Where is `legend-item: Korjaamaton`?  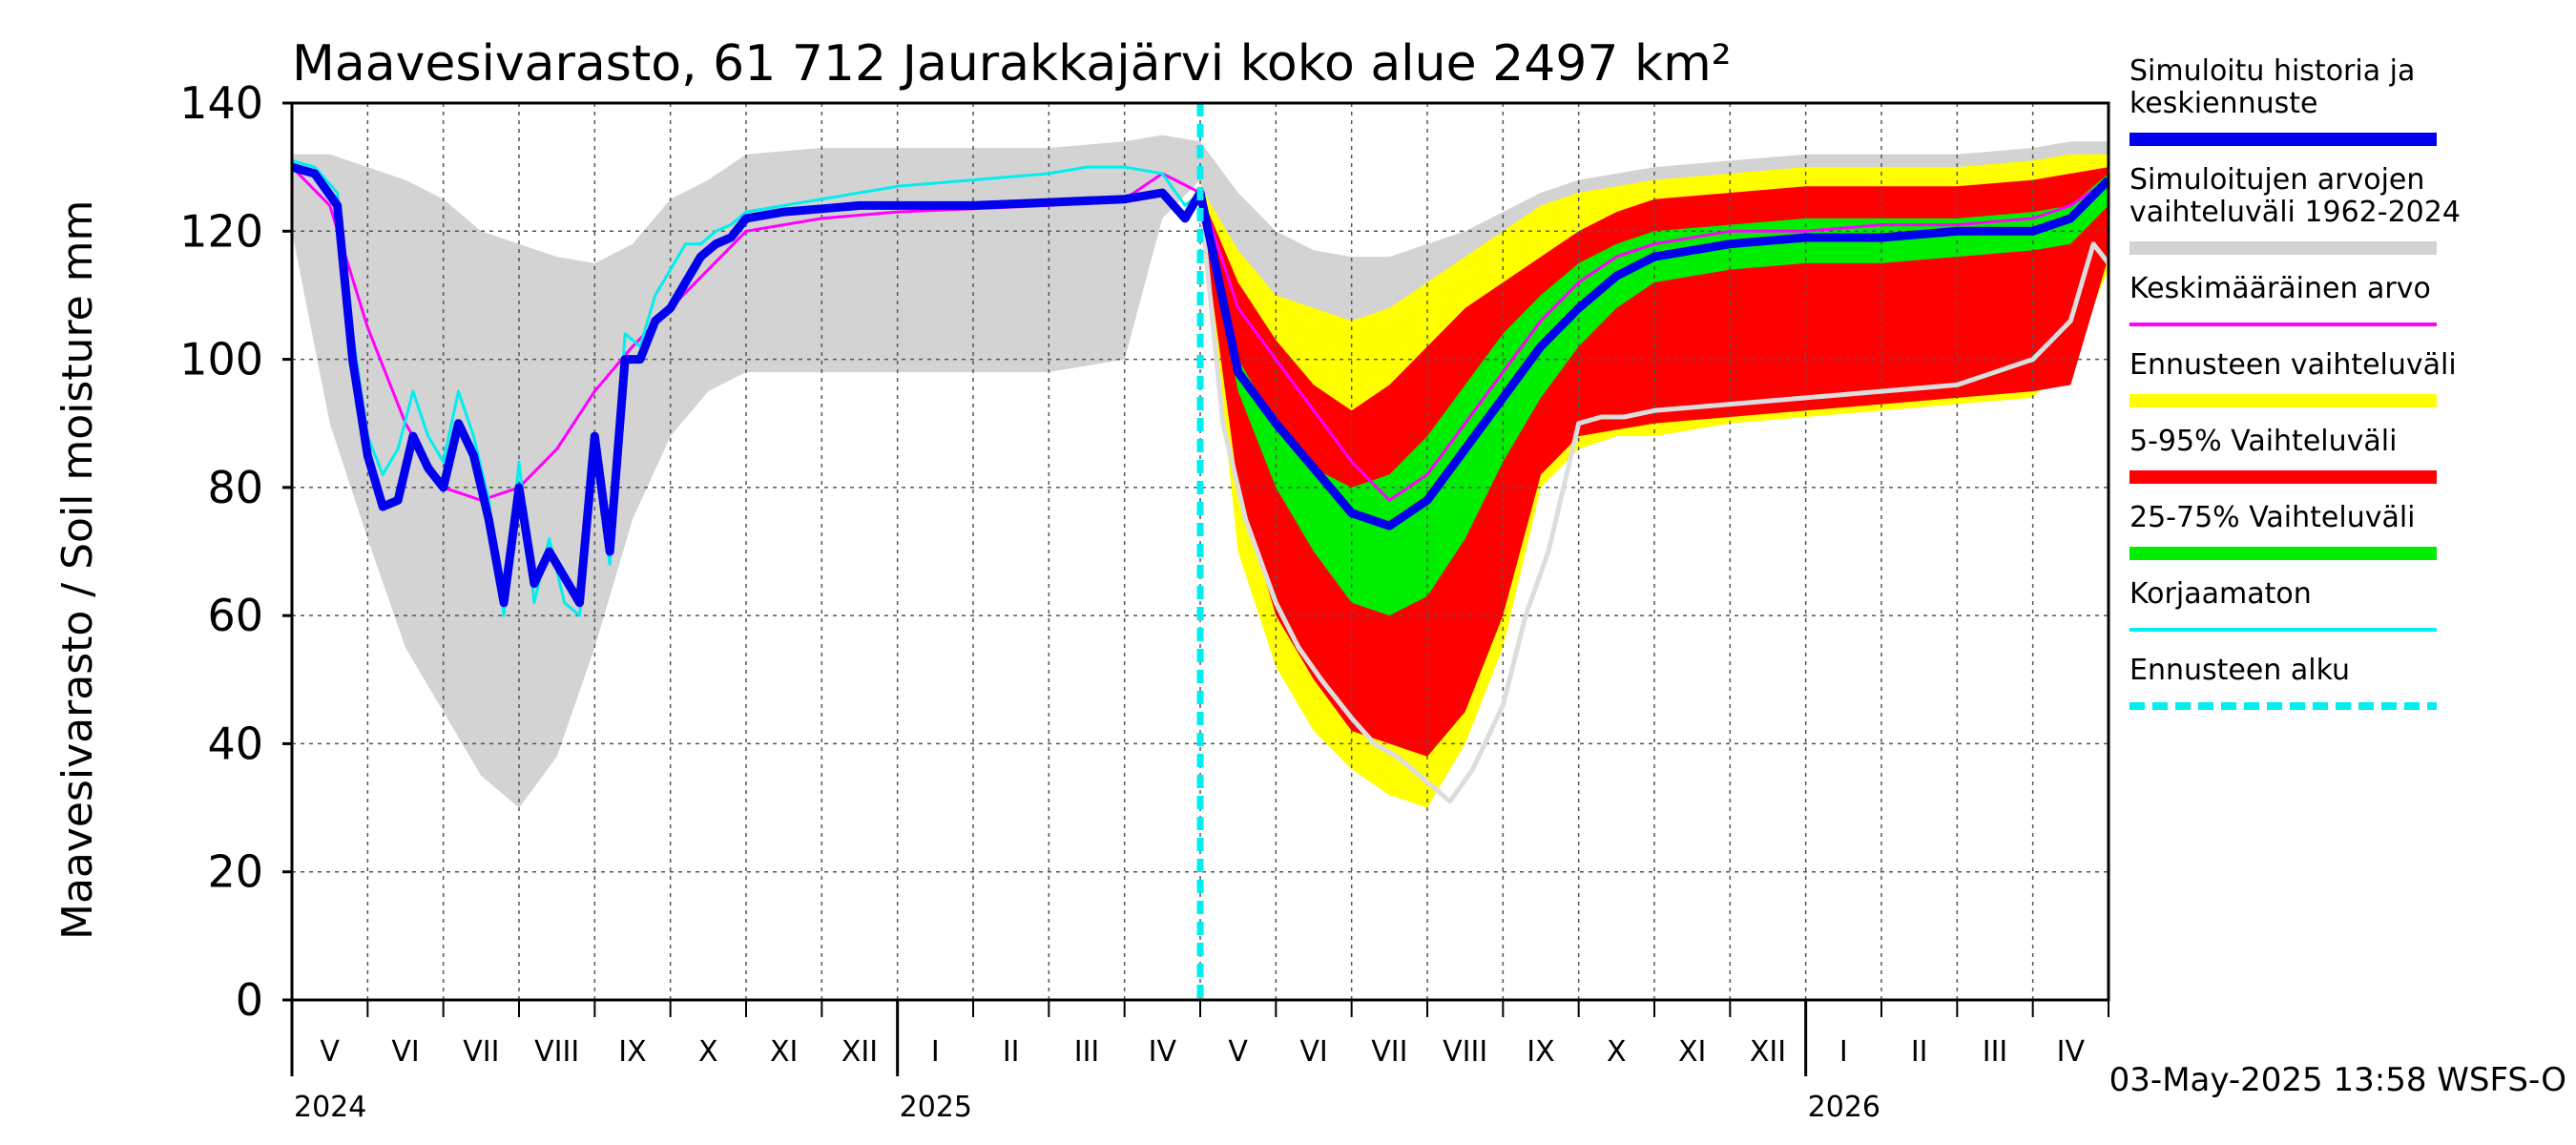
legend-item: Korjaamaton is located at coordinates (2283, 604).